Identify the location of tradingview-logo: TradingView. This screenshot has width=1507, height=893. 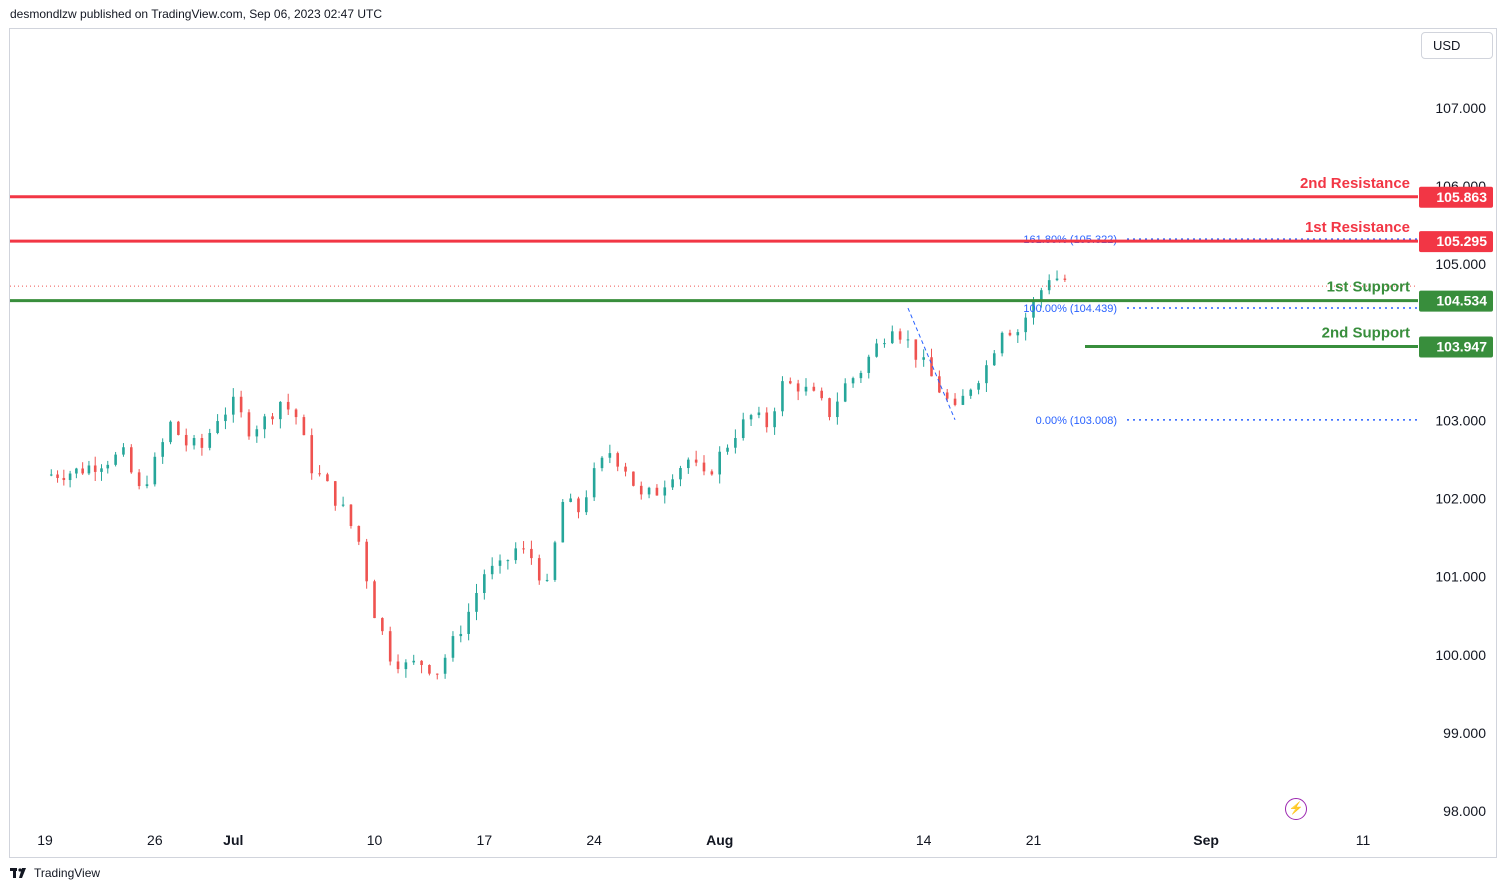
(55, 873).